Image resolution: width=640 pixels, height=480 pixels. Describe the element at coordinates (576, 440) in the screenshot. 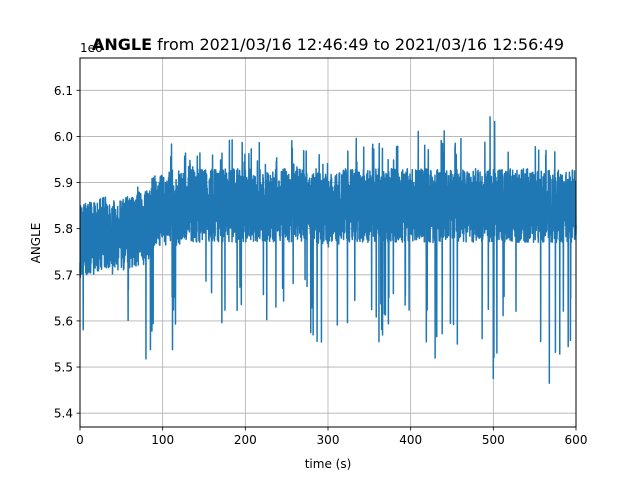

I see `x-tick-label: 600` at that location.